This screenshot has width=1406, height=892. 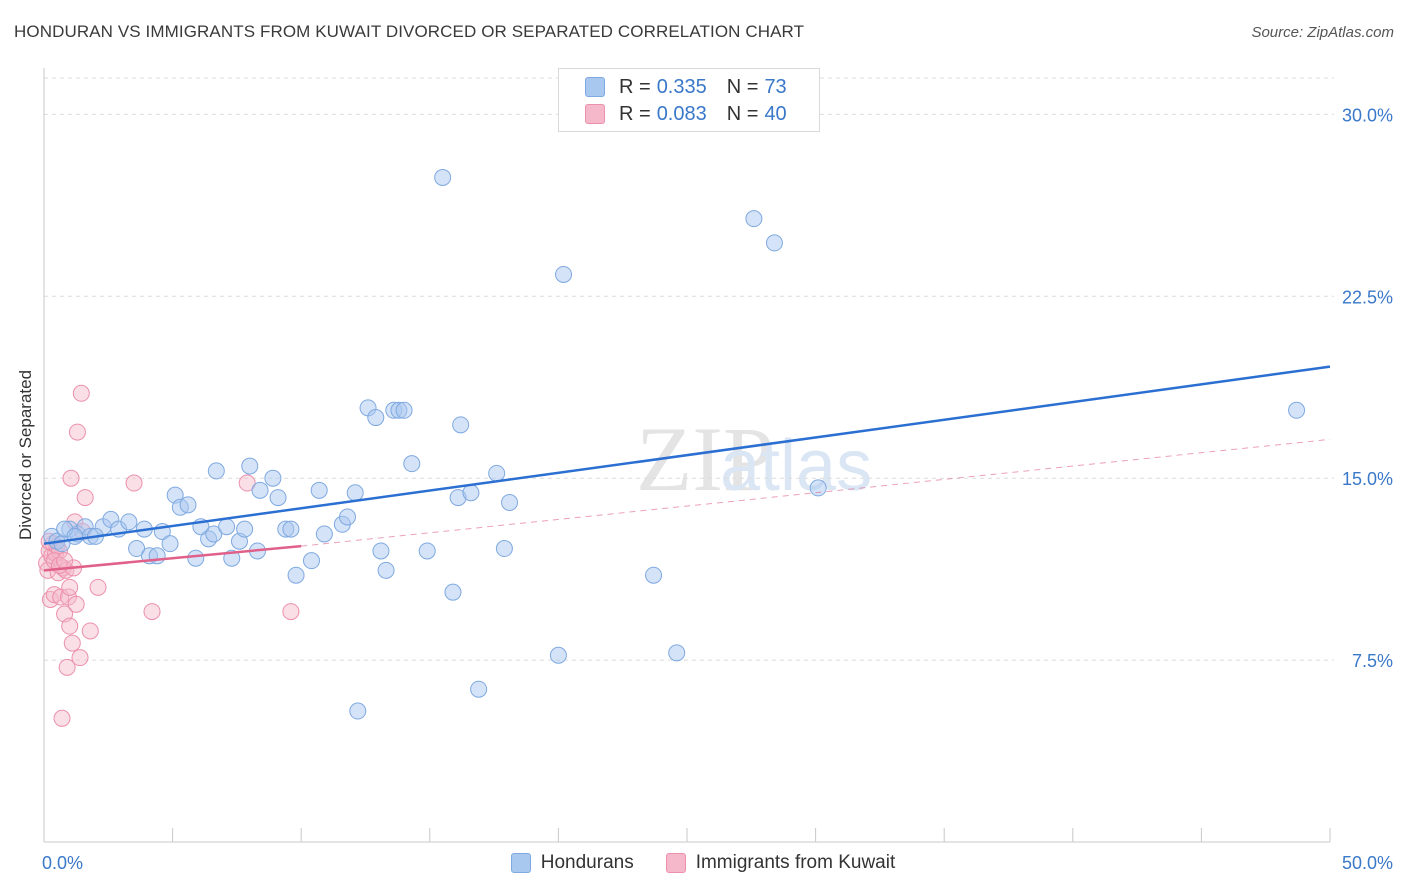 I want to click on legend-item-kuwait: Immigrants from Kuwait, so click(x=780, y=863).